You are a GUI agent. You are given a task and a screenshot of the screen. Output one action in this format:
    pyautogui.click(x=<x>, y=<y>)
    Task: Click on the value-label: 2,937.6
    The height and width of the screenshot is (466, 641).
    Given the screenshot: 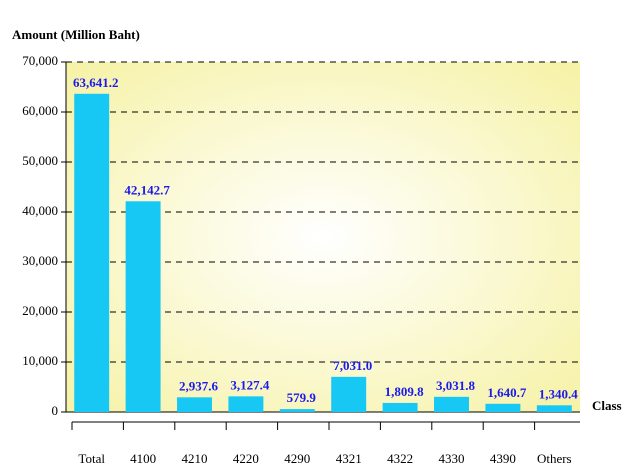 What is the action you would take?
    pyautogui.click(x=199, y=385)
    